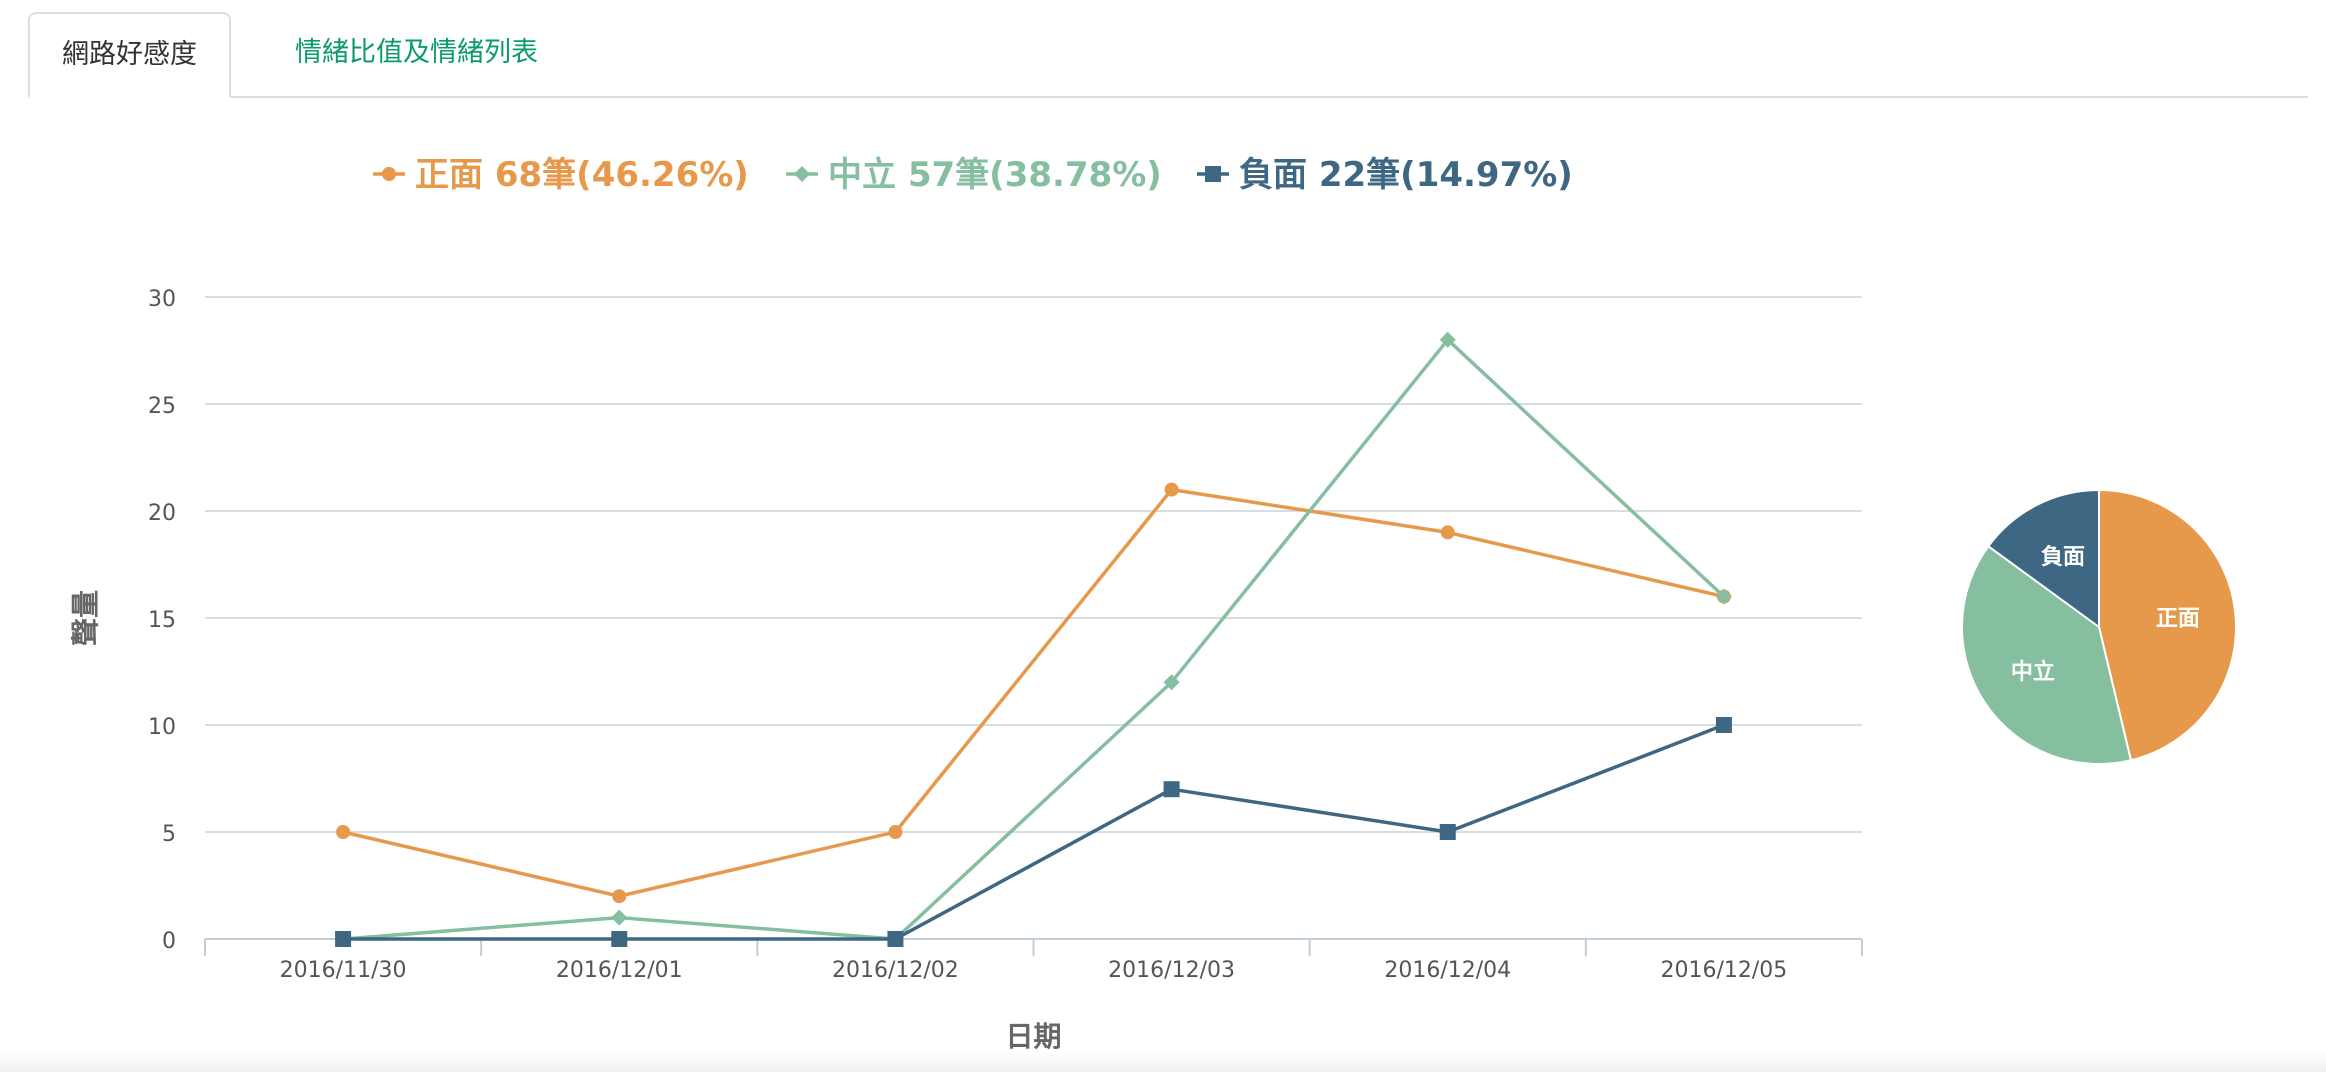 This screenshot has height=1072, width=2326. Describe the element at coordinates (1033, 1036) in the screenshot. I see `x-axis-title: 日期` at that location.